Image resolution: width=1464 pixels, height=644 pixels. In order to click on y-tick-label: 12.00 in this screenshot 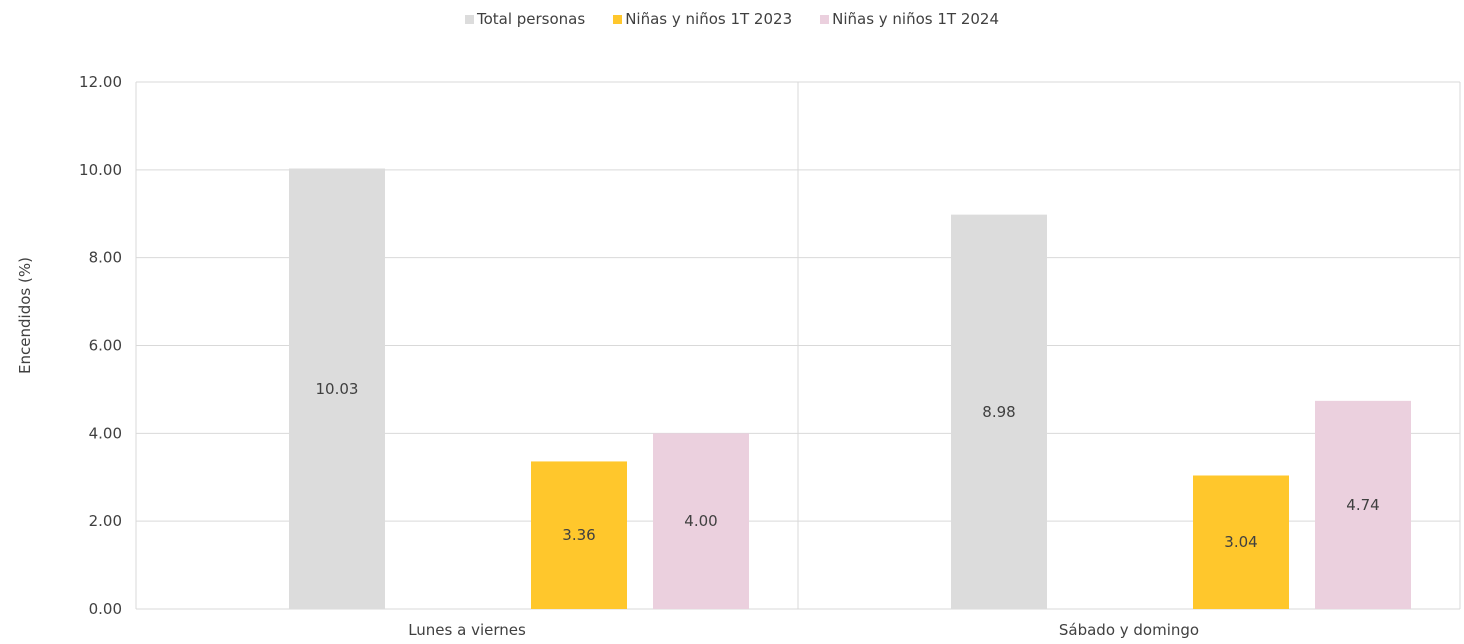, I will do `click(100, 82)`.